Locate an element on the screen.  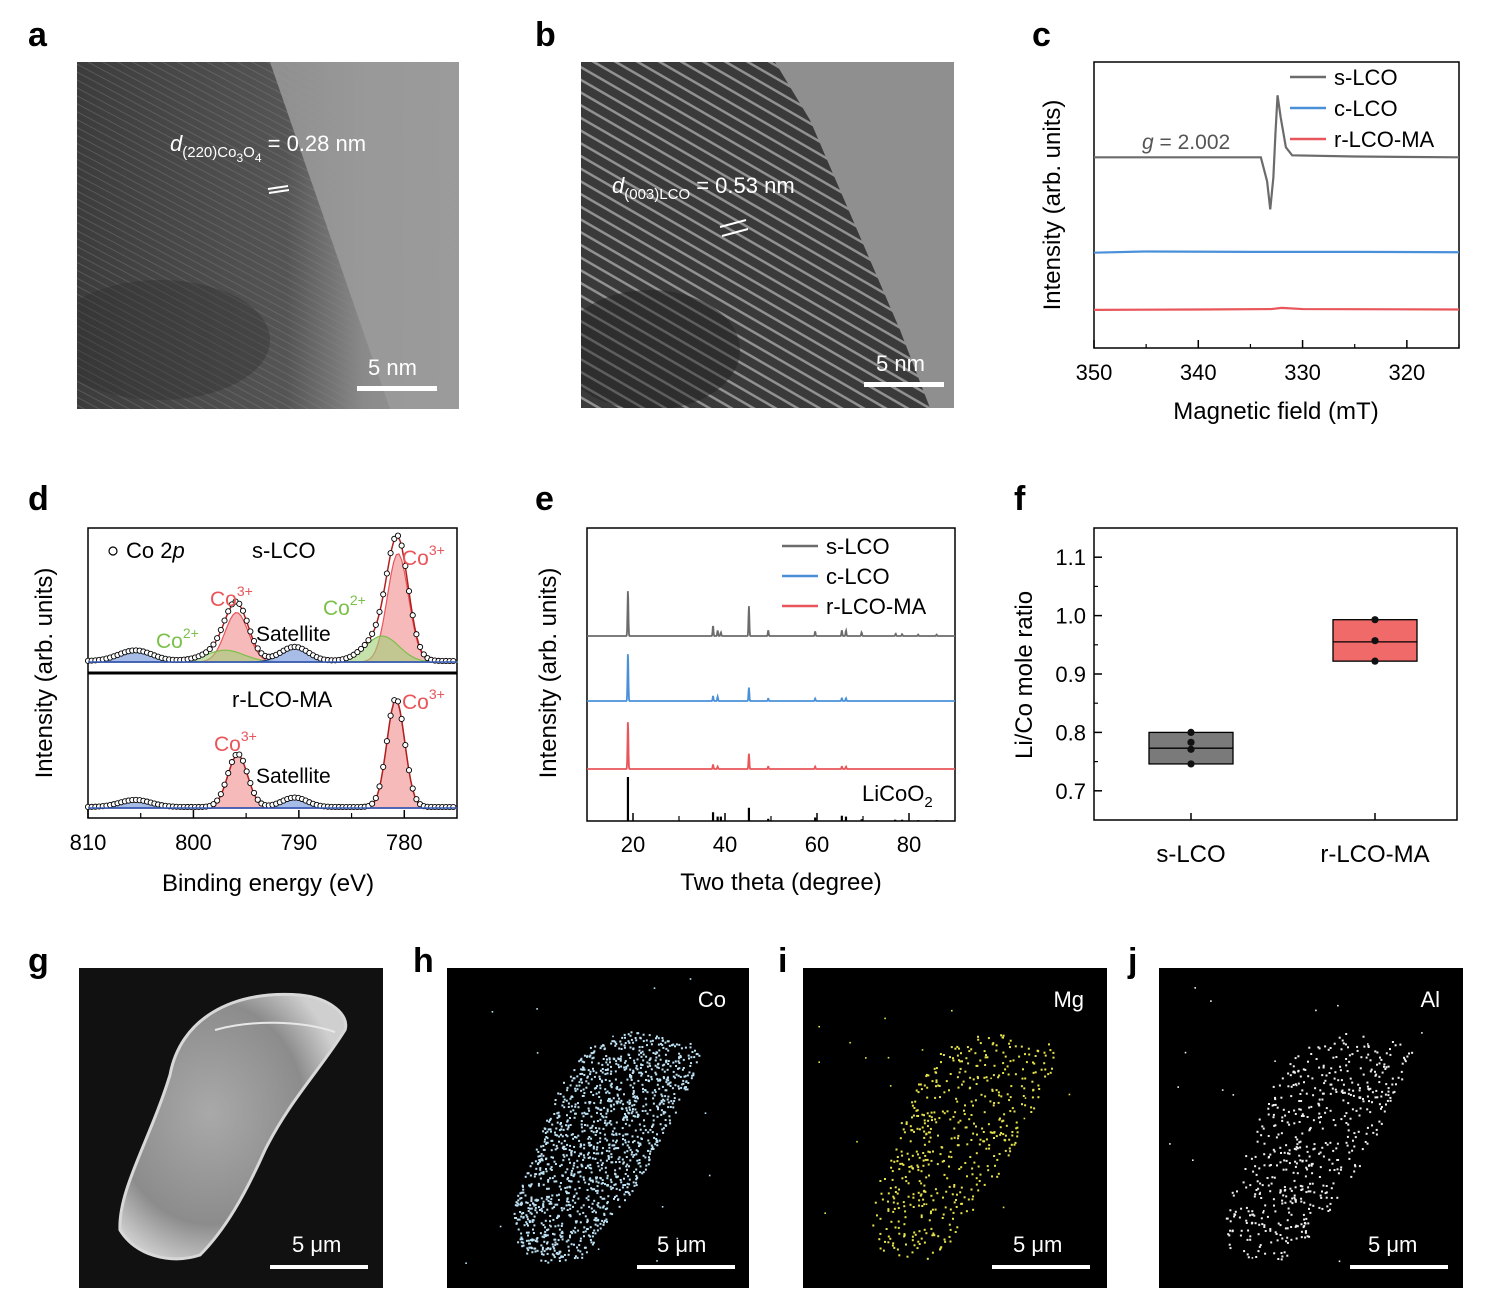
tem-image-a is located at coordinates (268, 235).